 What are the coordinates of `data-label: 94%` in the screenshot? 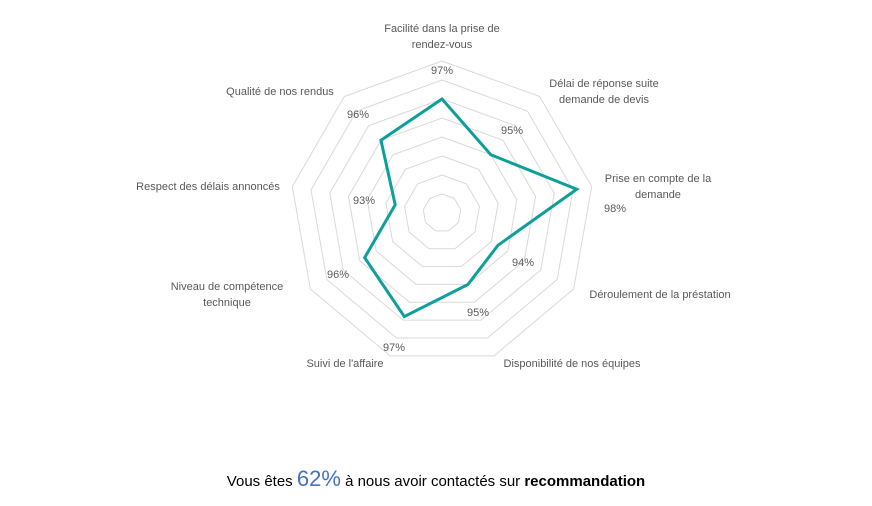 It's located at (523, 263).